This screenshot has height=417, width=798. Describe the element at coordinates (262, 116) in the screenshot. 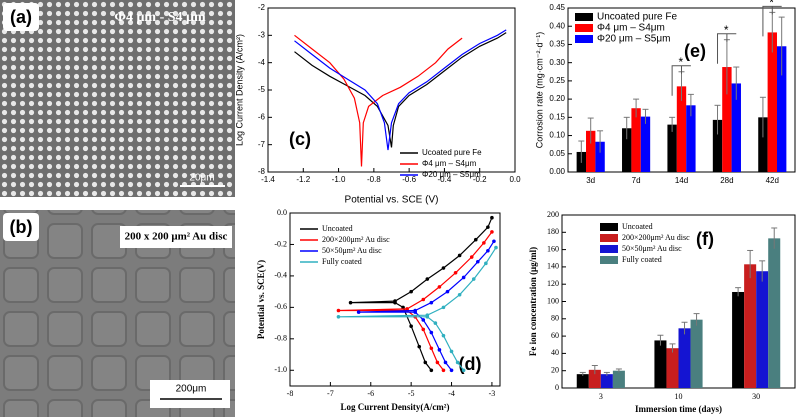

I see `y-tick-label: -6` at that location.